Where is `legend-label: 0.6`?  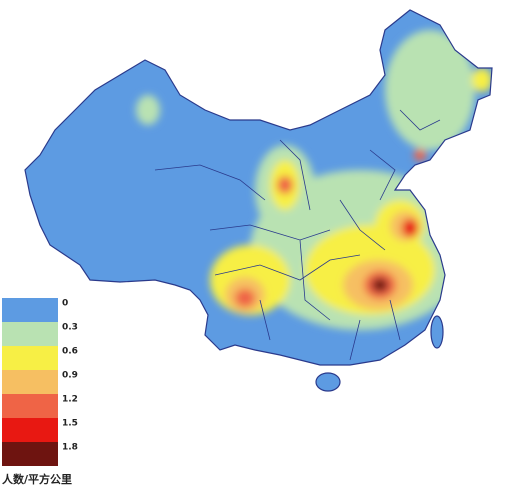
legend-label: 0.6 is located at coordinates (70, 352).